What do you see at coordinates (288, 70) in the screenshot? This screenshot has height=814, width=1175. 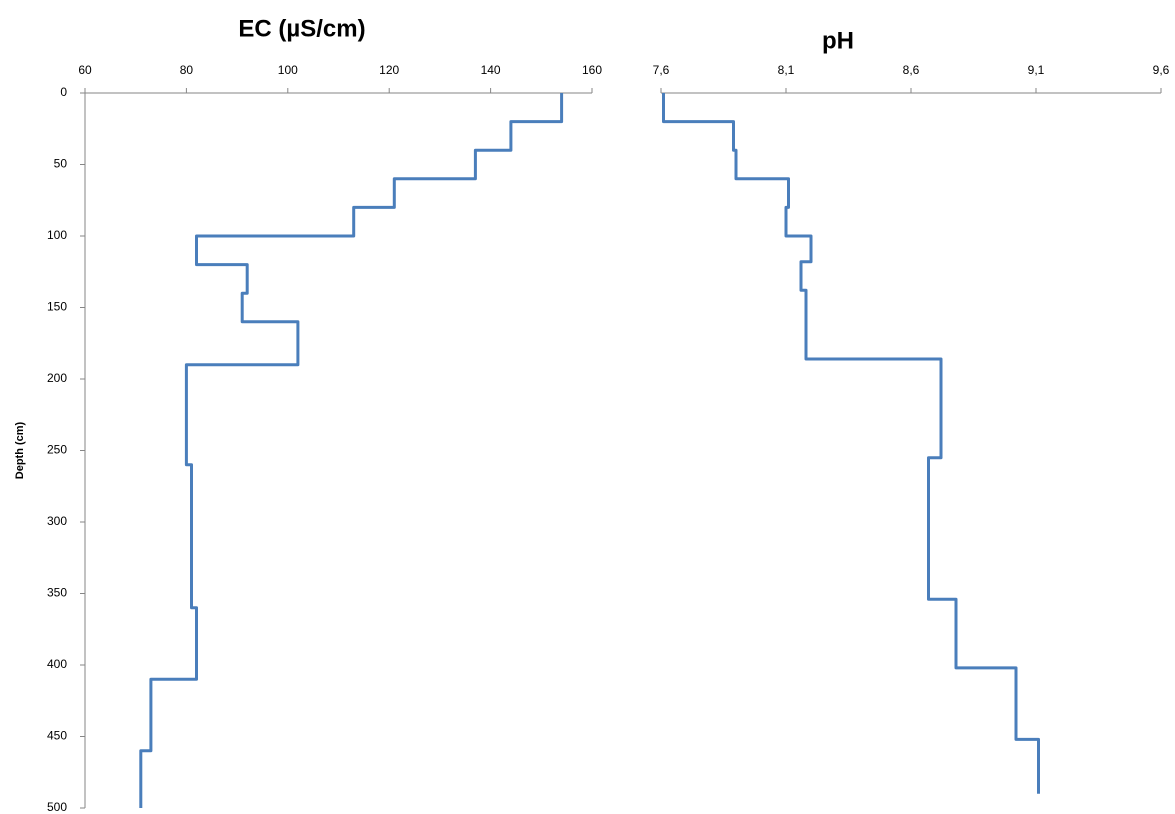 I see `x-tick-label: 100` at bounding box center [288, 70].